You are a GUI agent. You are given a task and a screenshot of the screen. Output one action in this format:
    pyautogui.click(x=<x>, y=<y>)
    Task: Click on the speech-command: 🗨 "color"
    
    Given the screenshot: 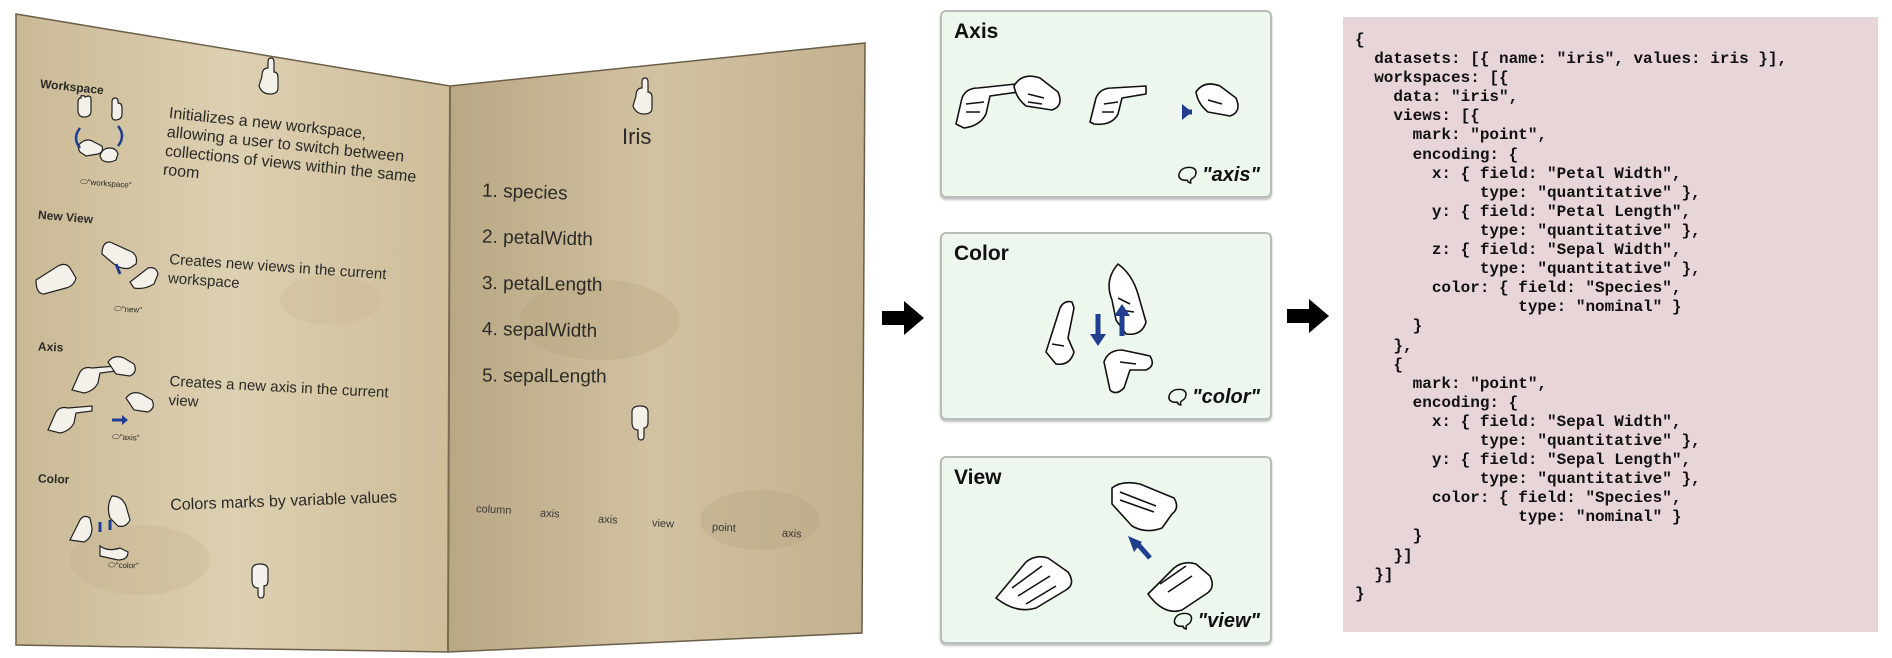 What is the action you would take?
    pyautogui.click(x=1211, y=397)
    